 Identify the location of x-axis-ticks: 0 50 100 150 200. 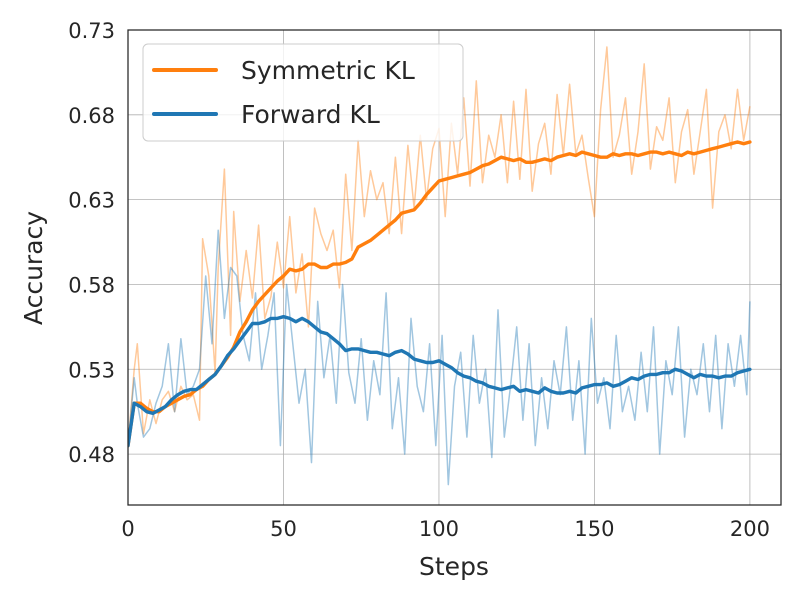
(445, 529).